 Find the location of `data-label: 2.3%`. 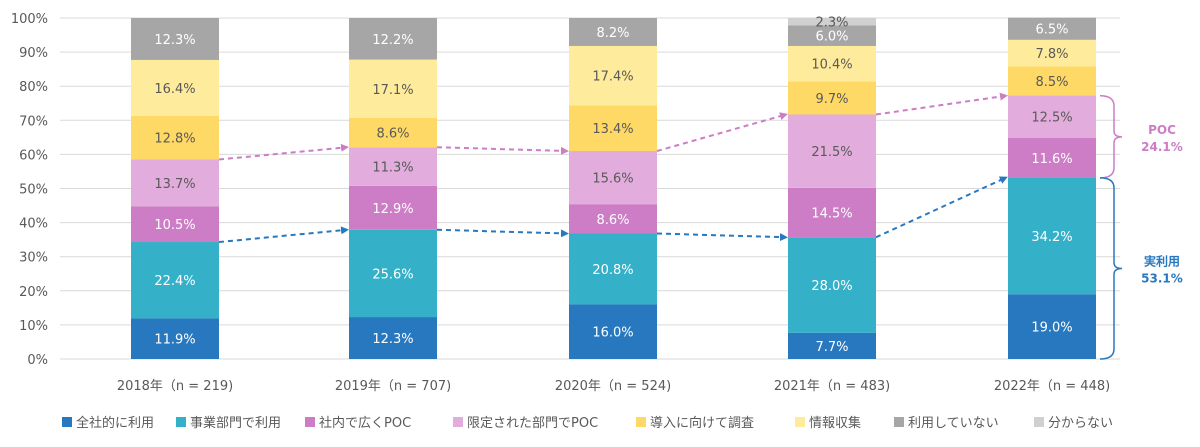

data-label: 2.3% is located at coordinates (831, 23).